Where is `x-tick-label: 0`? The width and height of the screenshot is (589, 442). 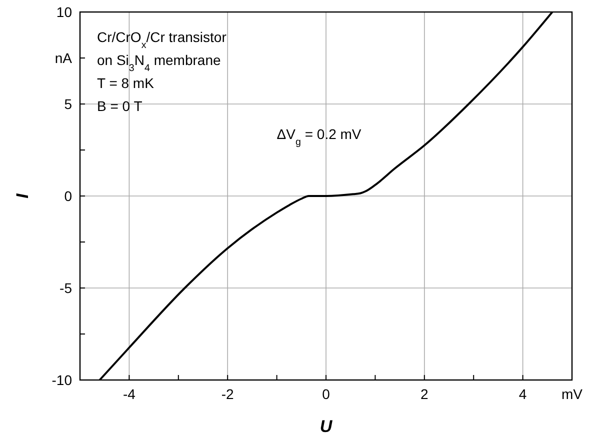 x-tick-label: 0 is located at coordinates (326, 394).